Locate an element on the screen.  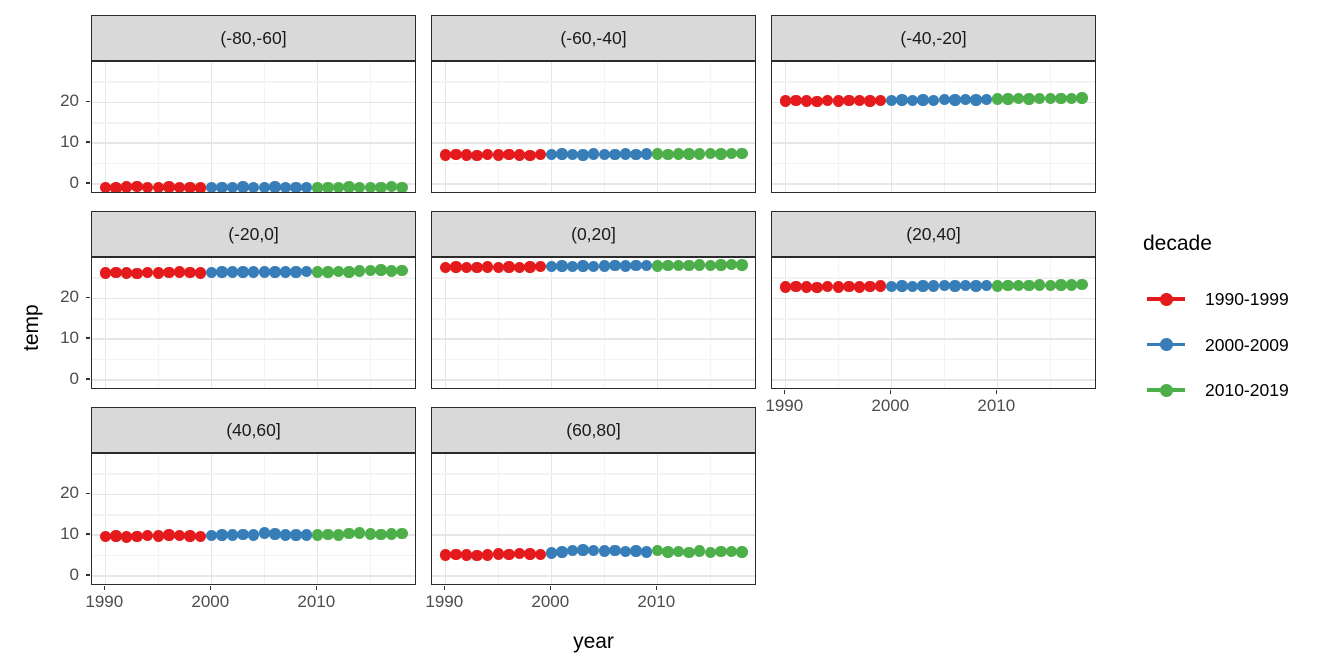
x-axis-tick-label: 2000 is located at coordinates (550, 601).